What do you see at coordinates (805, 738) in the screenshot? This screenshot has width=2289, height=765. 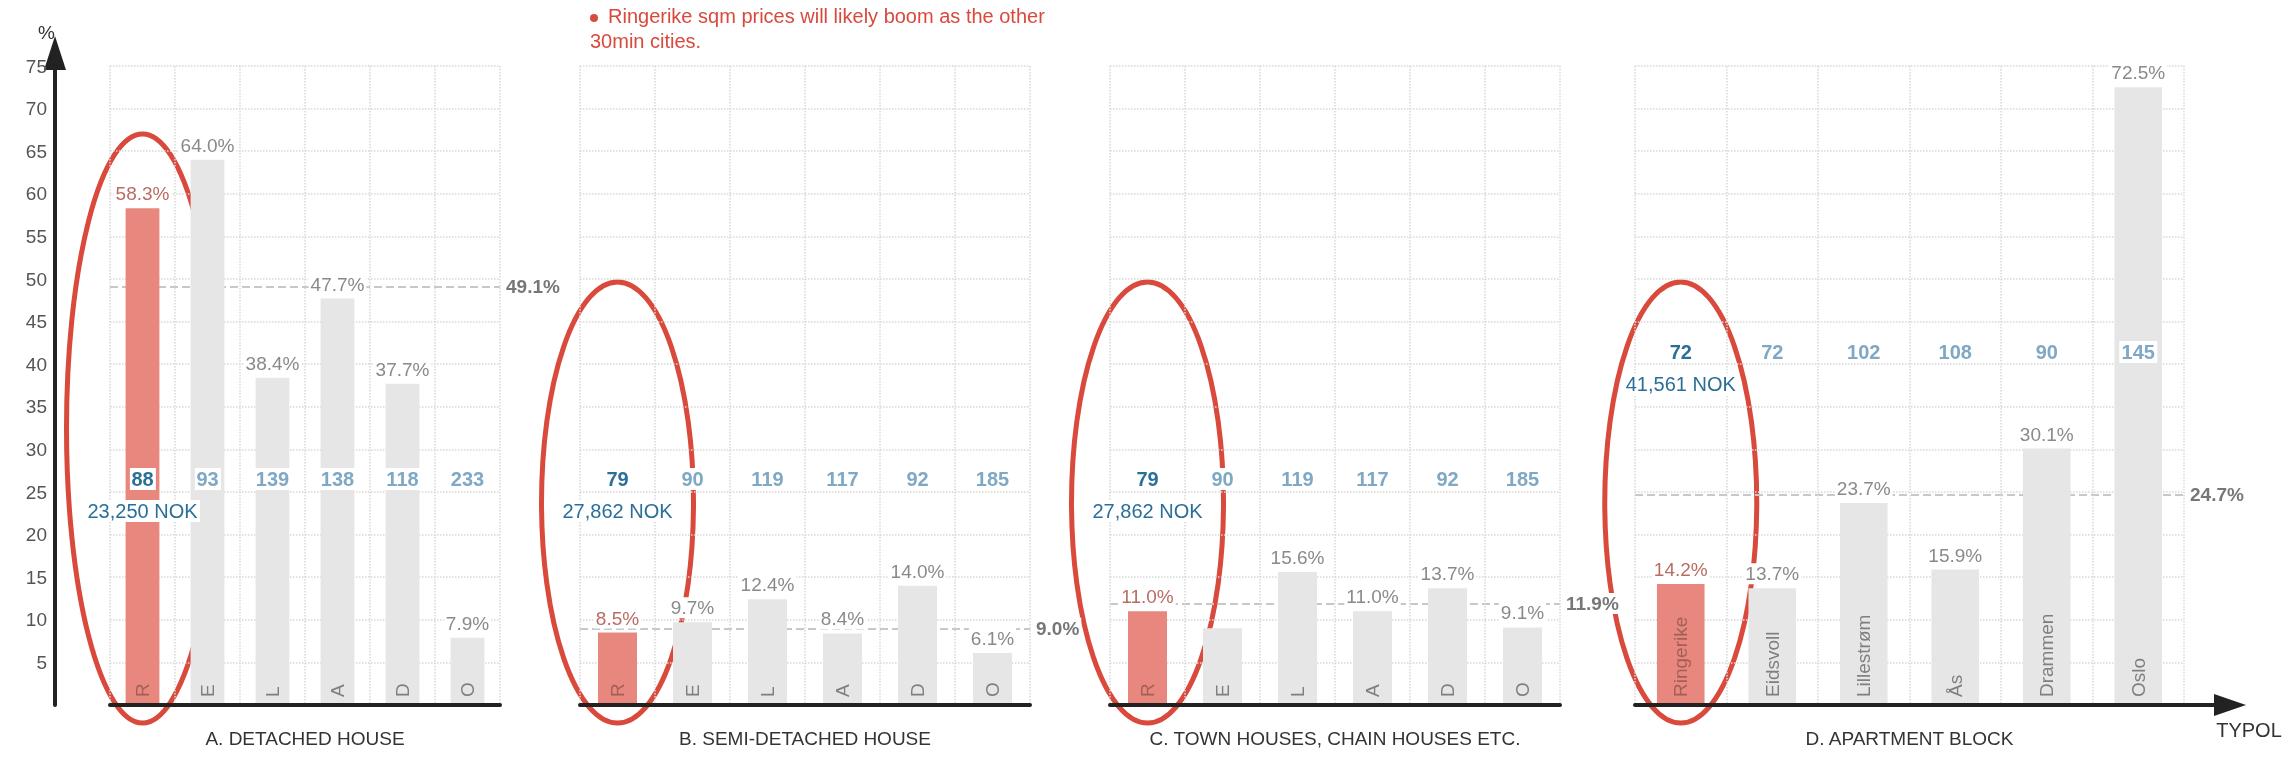 I see `x-axis-title: B. SEMI-DETACHED HOUSE` at bounding box center [805, 738].